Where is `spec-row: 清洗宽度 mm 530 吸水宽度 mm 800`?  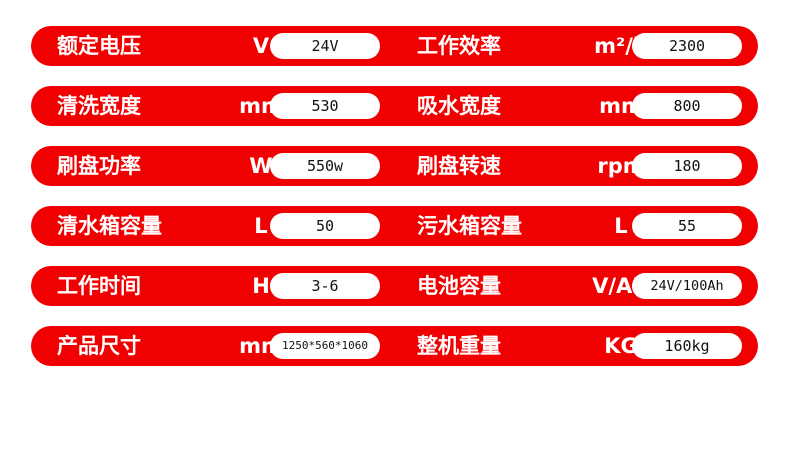
spec-row: 清洗宽度 mm 530 吸水宽度 mm 800 is located at coordinates (394, 106).